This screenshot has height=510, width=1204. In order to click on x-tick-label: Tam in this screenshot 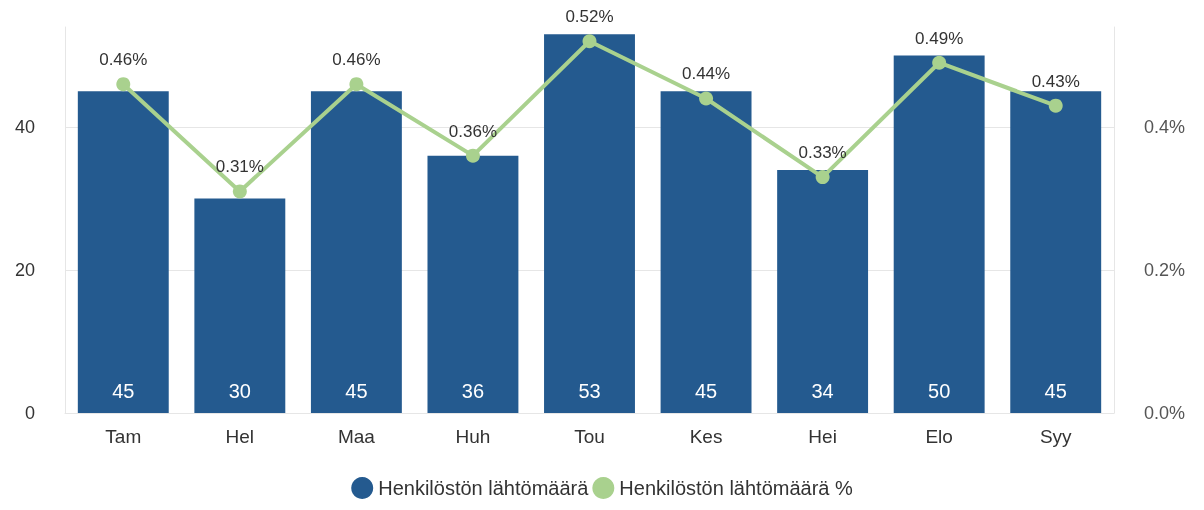, I will do `click(123, 436)`.